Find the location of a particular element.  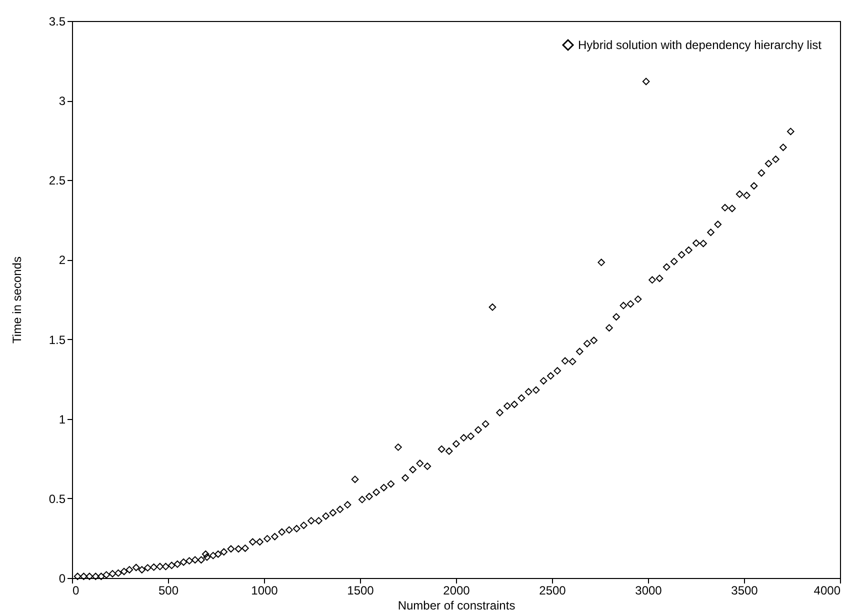

y-tick-label: 3 is located at coordinates (62, 101).